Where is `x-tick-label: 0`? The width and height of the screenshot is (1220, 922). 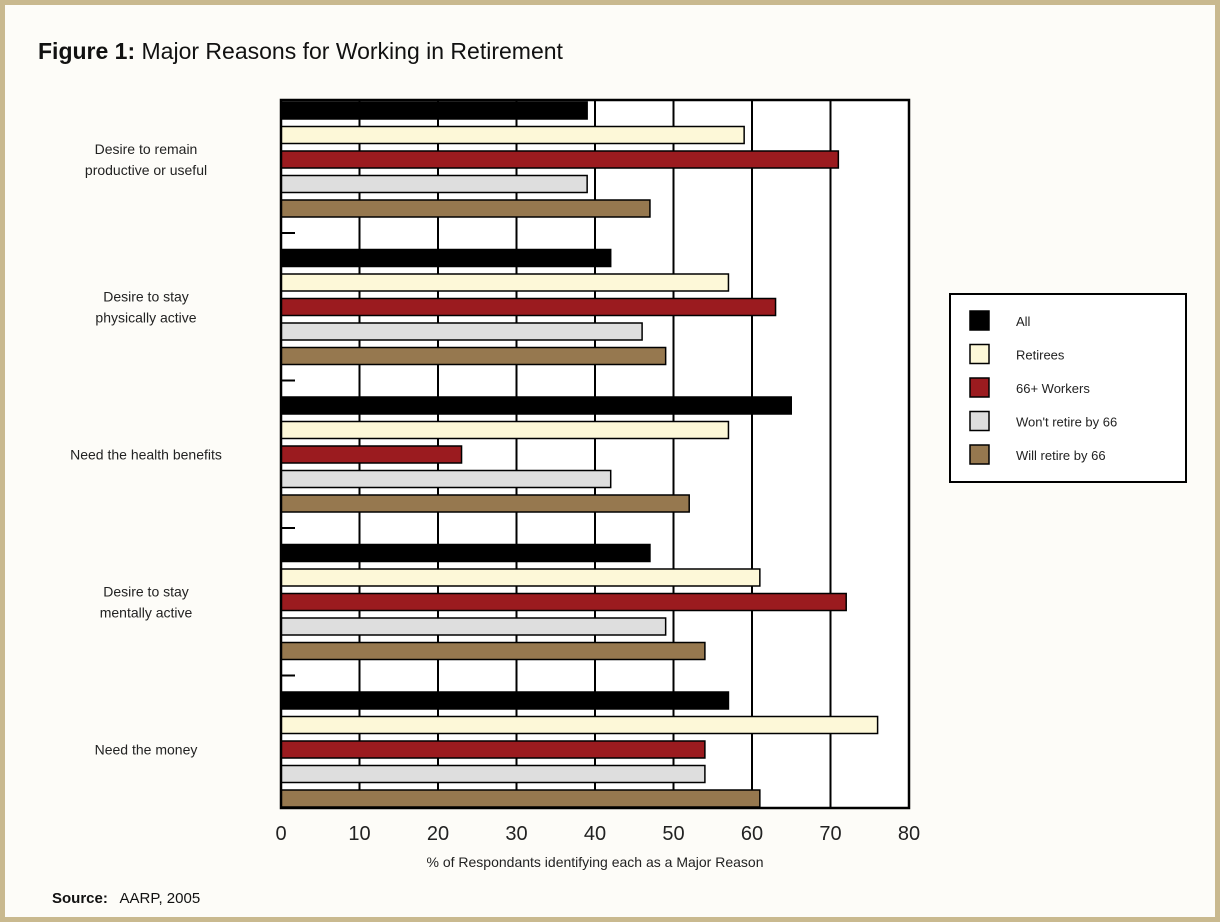
x-tick-label: 0 is located at coordinates (280, 834).